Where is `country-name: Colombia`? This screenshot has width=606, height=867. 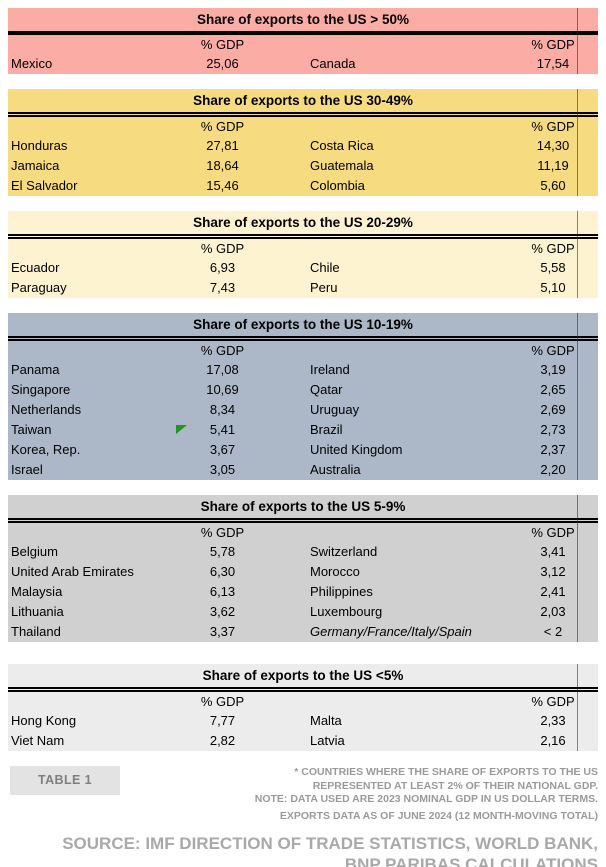
country-name: Colombia is located at coordinates (337, 185).